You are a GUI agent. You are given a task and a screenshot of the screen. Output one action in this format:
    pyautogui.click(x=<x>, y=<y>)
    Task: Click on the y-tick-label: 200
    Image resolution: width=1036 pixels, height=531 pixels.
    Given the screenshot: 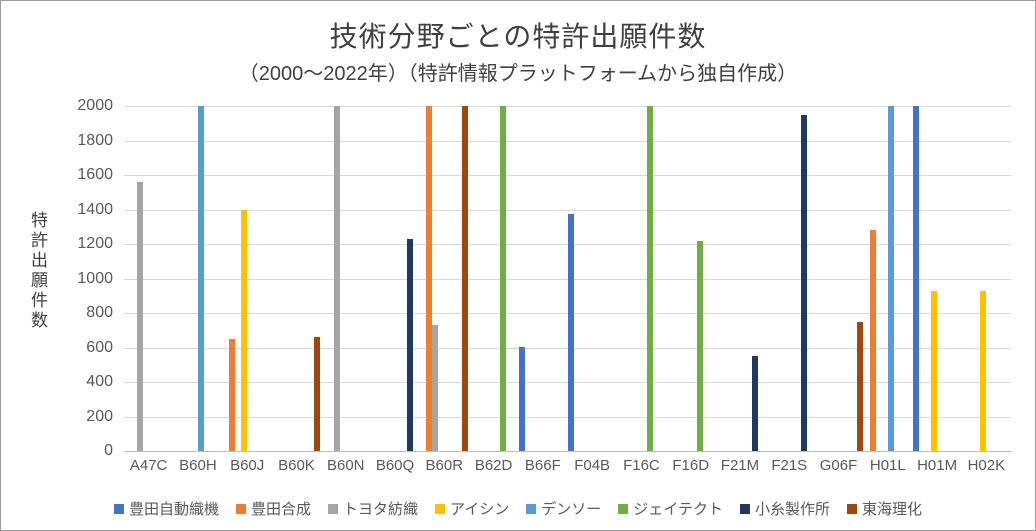 What is the action you would take?
    pyautogui.click(x=99, y=416)
    